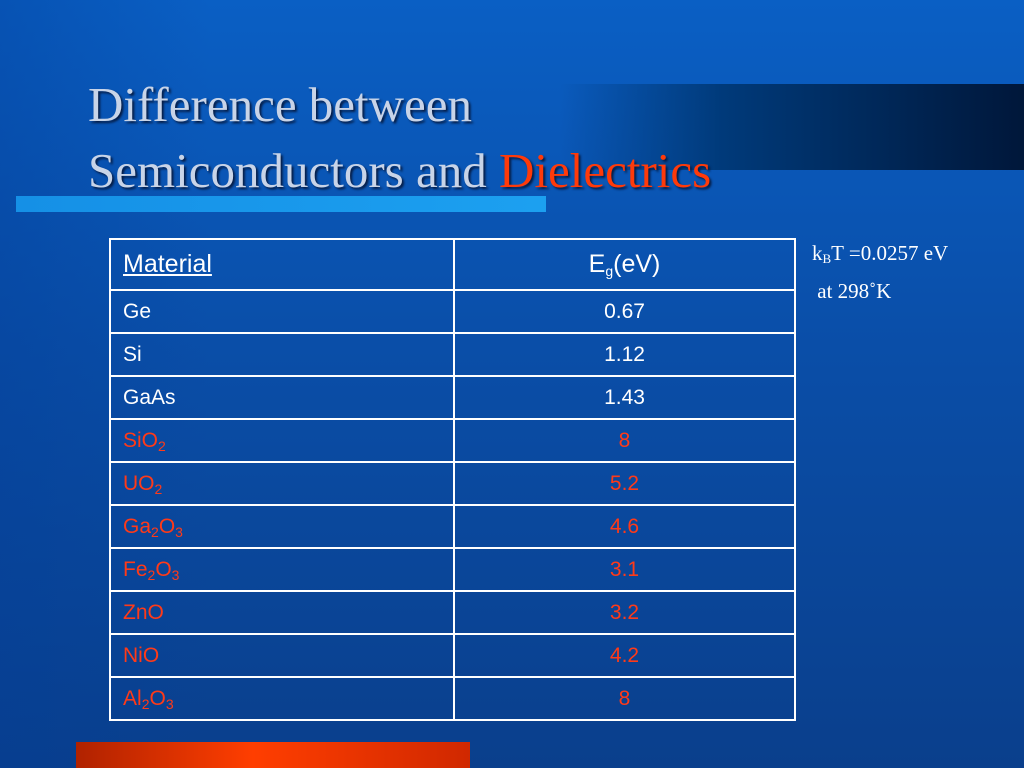  I want to click on table-row: ZnO 3.2, so click(452, 612).